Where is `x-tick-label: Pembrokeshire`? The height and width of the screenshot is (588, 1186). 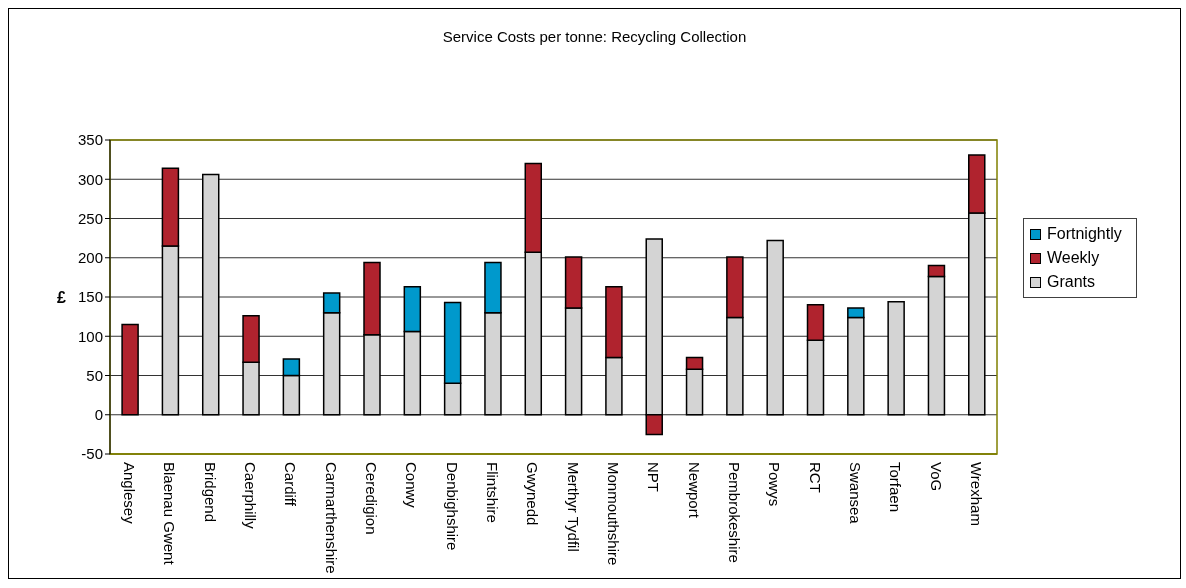
x-tick-label: Pembrokeshire is located at coordinates (735, 512).